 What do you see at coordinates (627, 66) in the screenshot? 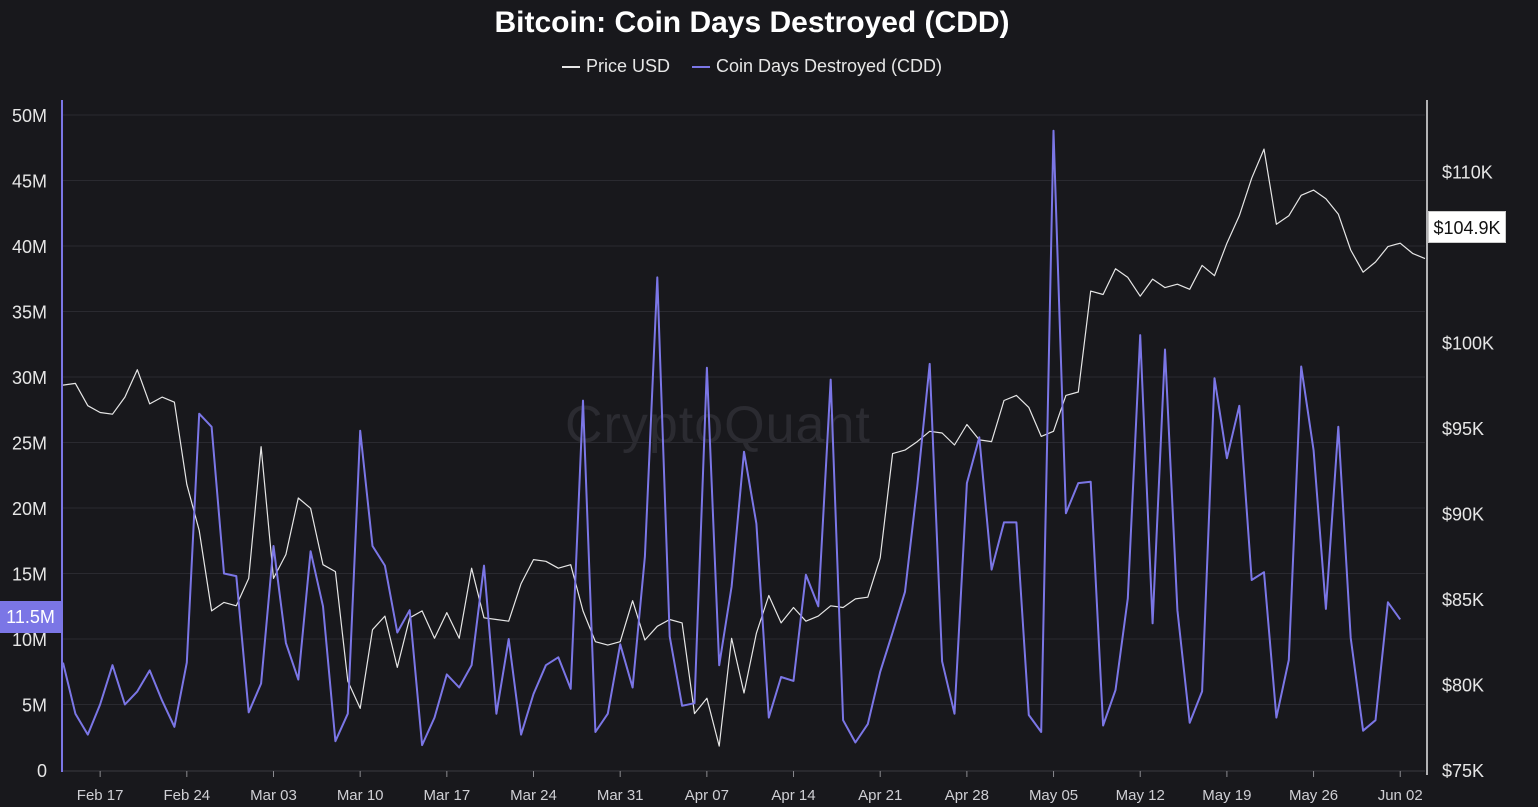
I see `legend-label-price: Price USD` at bounding box center [627, 66].